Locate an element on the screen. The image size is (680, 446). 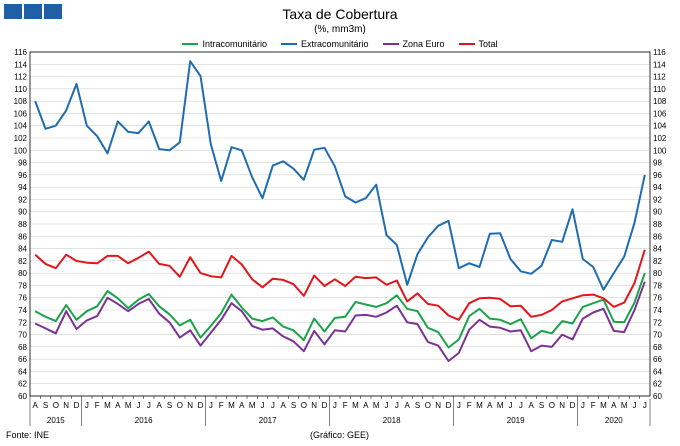
y-tick-label-left: 78 is located at coordinates (22, 285).